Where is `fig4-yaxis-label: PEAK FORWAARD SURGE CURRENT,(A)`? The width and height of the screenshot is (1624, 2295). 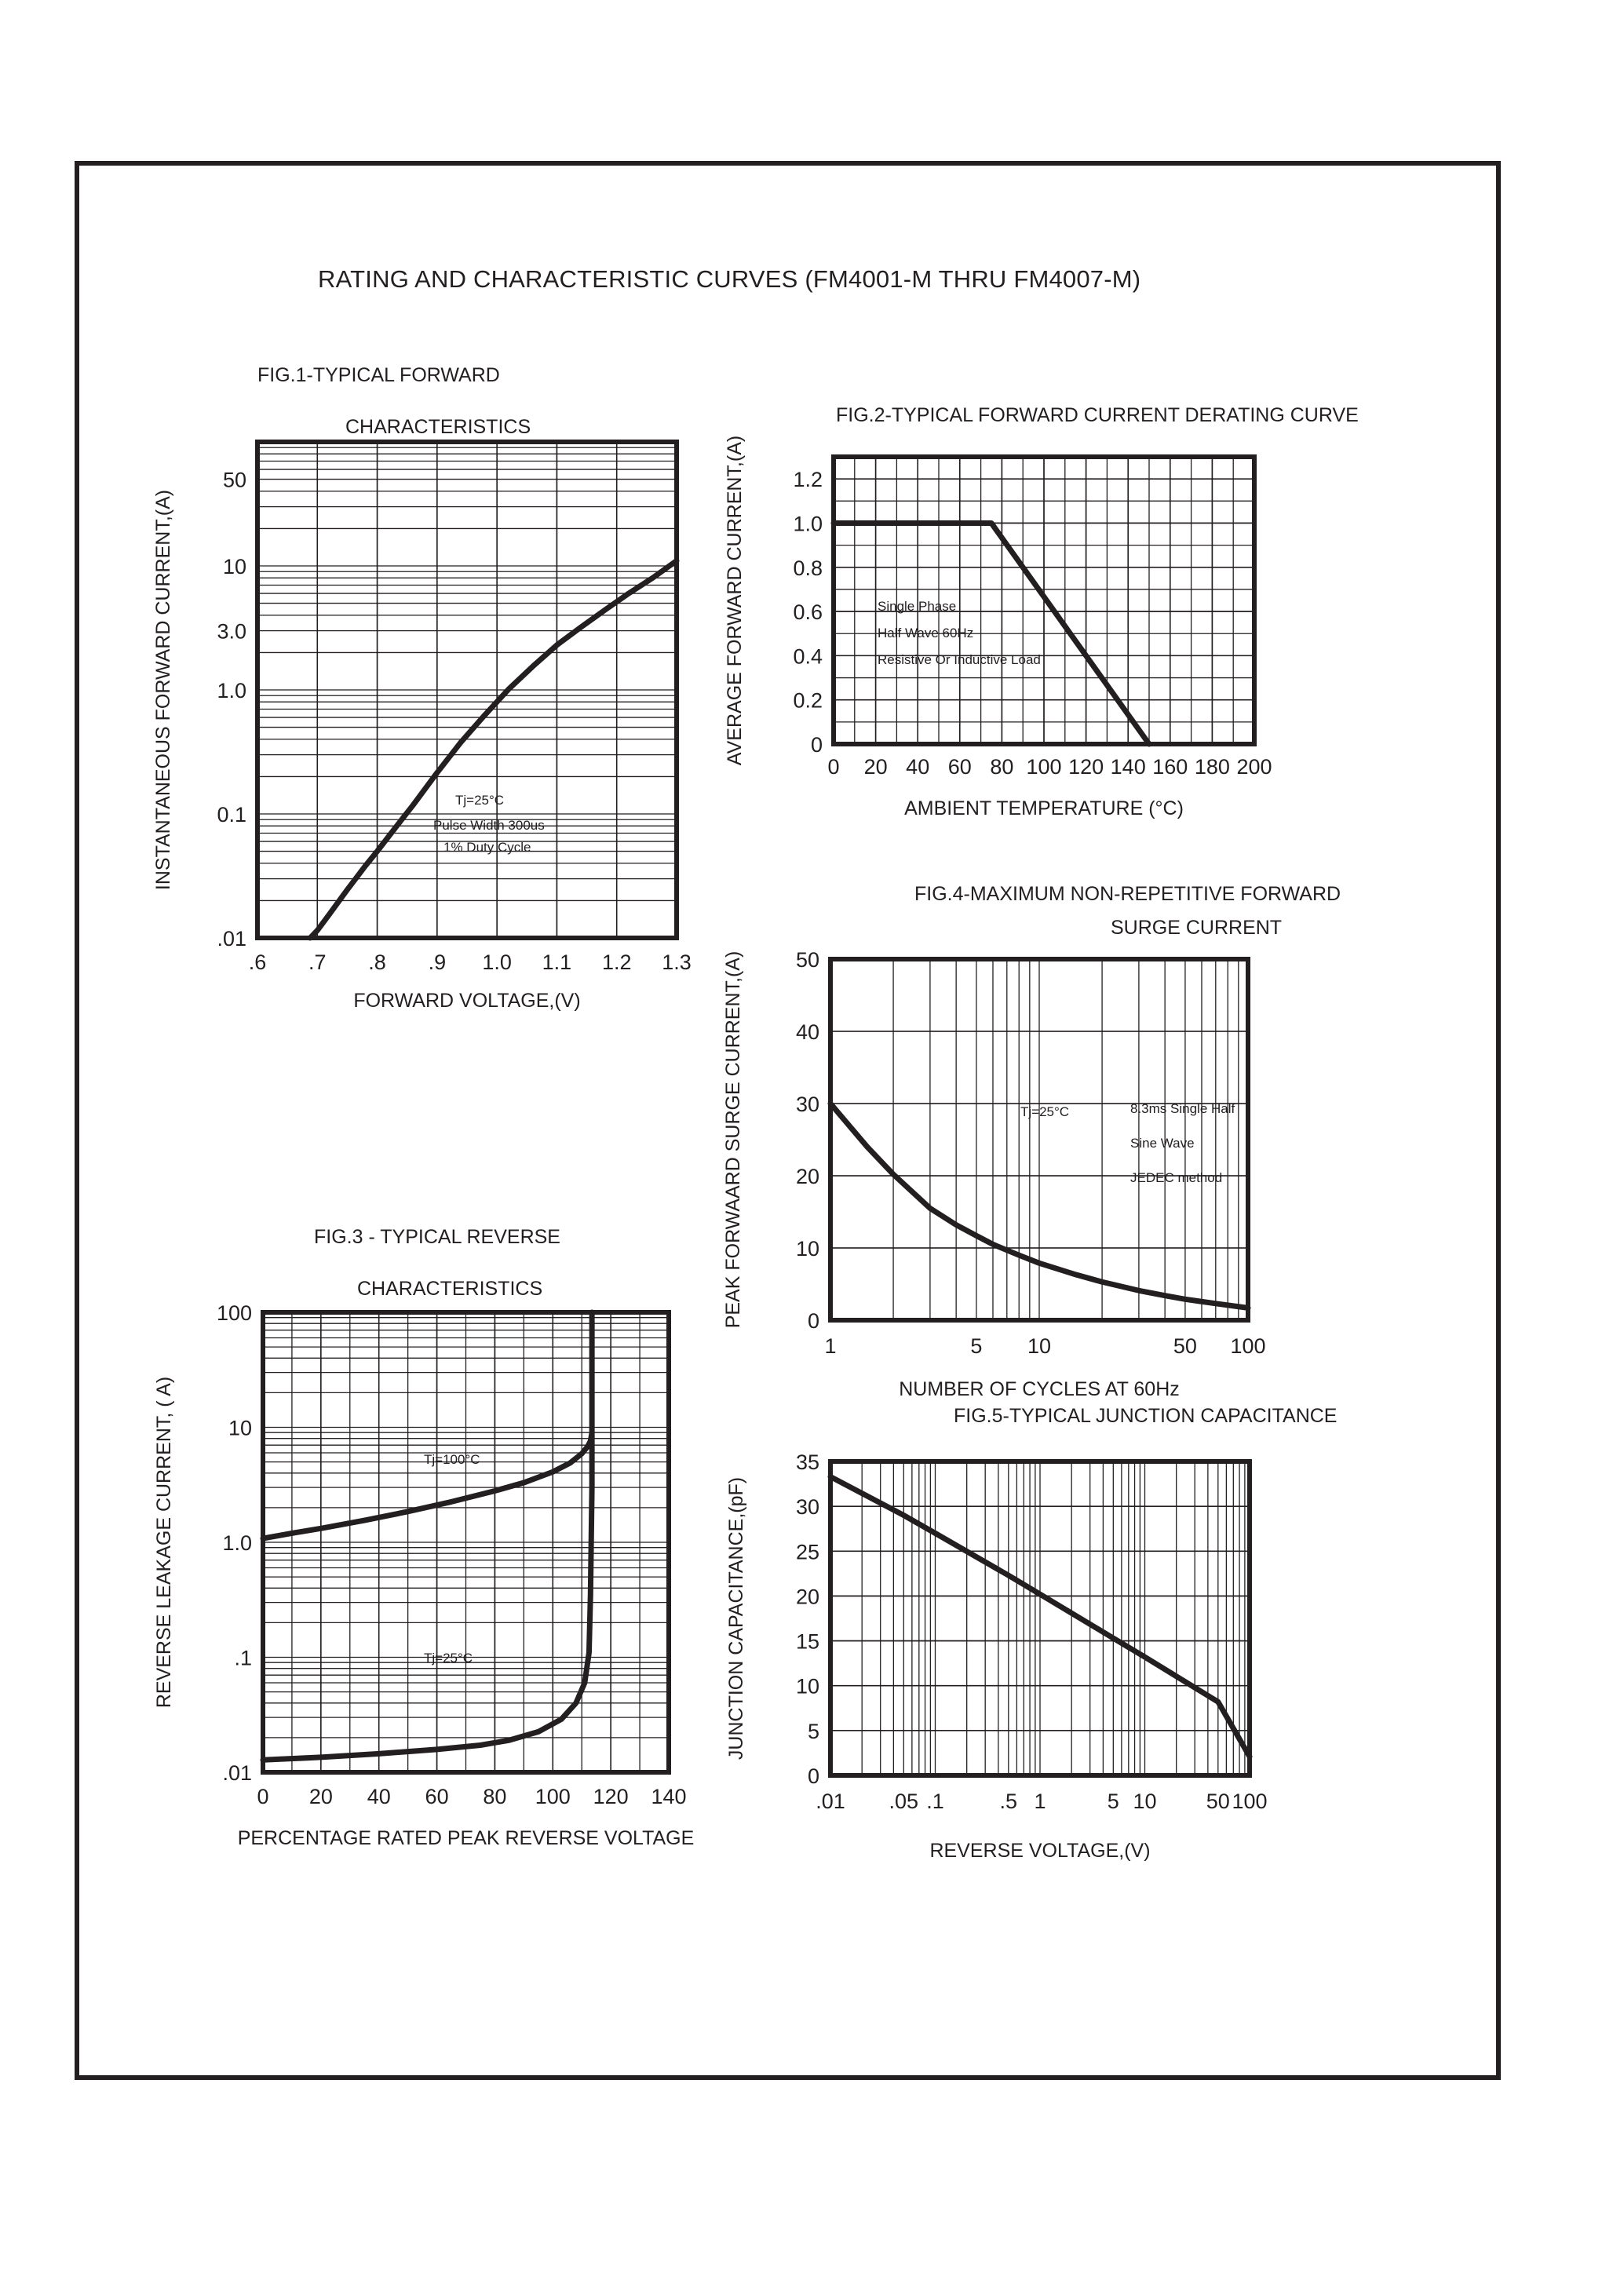
fig4-yaxis-label: PEAK FORWAARD SURGE CURRENT,(A) is located at coordinates (733, 1140).